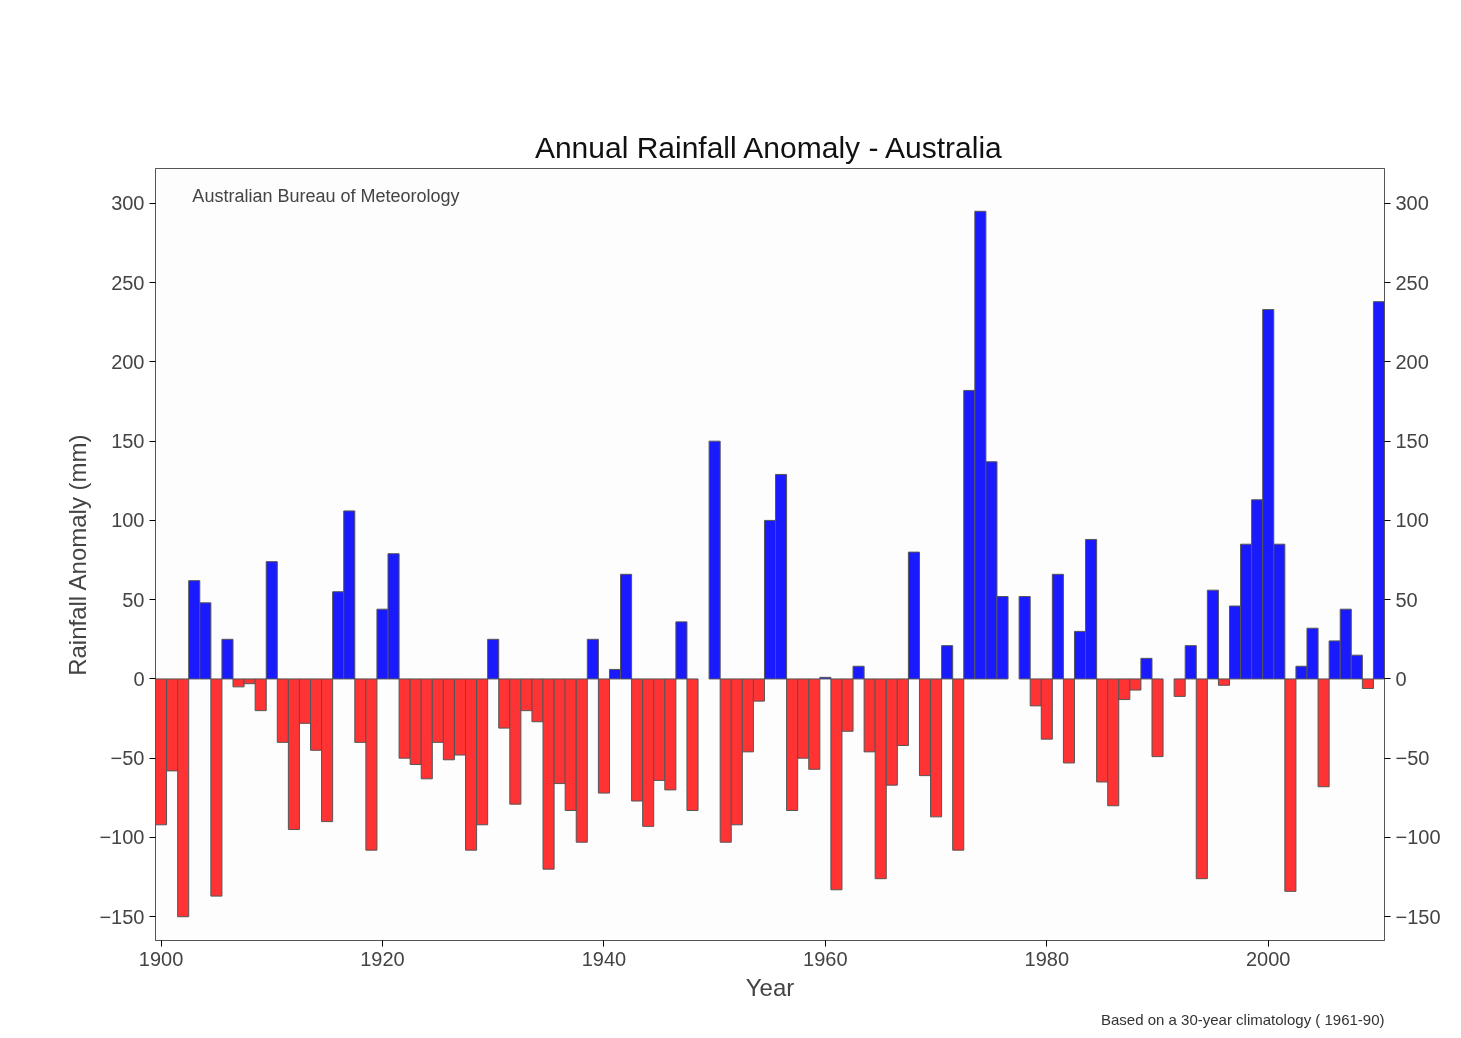  I want to click on y-tick-label: −150, so click(122, 916).